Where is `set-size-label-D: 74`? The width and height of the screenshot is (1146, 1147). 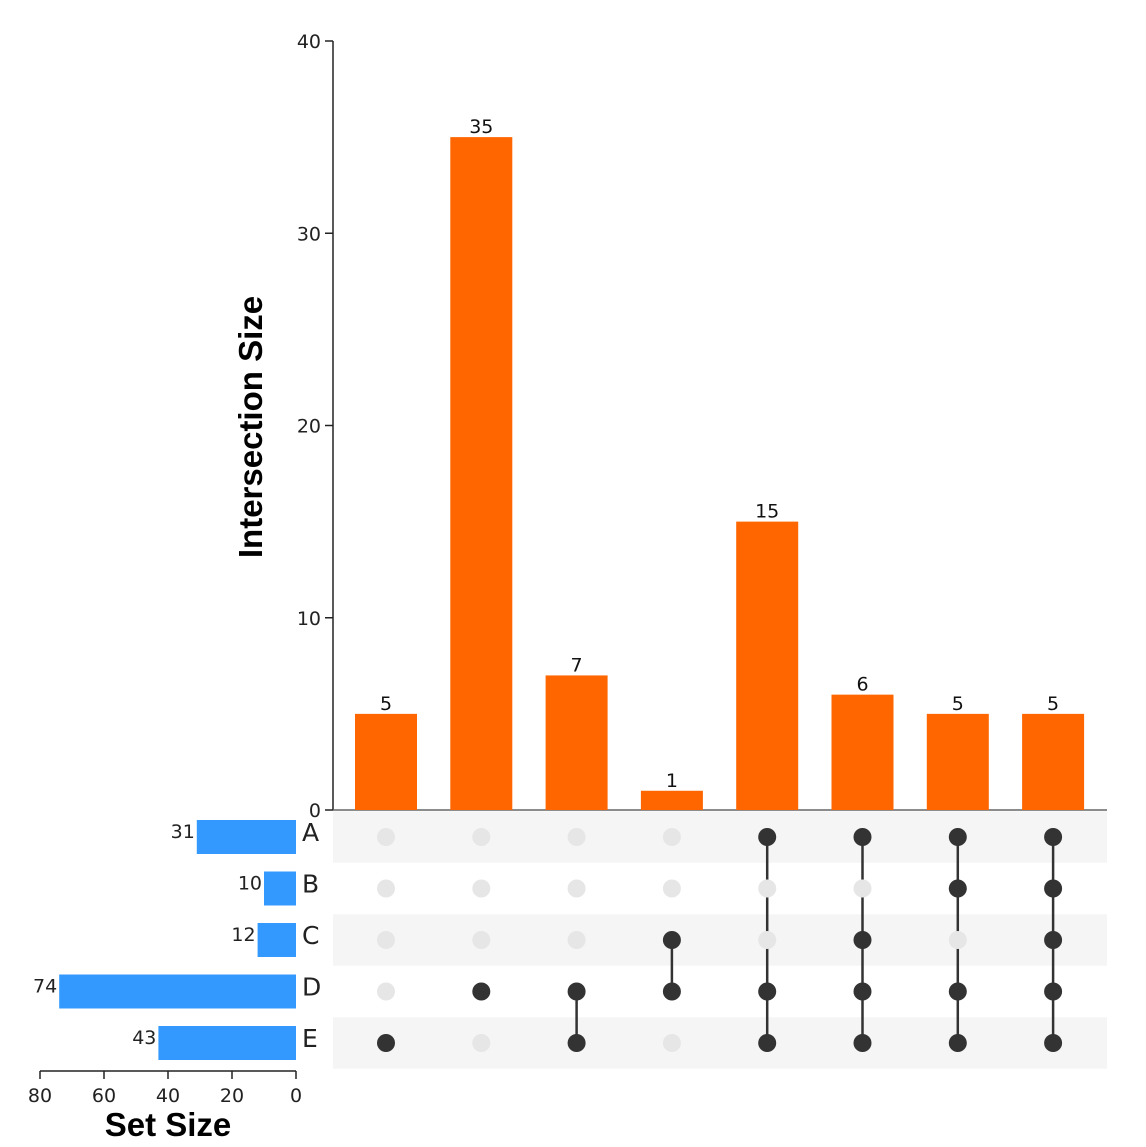
set-size-label-D: 74 is located at coordinates (45, 987).